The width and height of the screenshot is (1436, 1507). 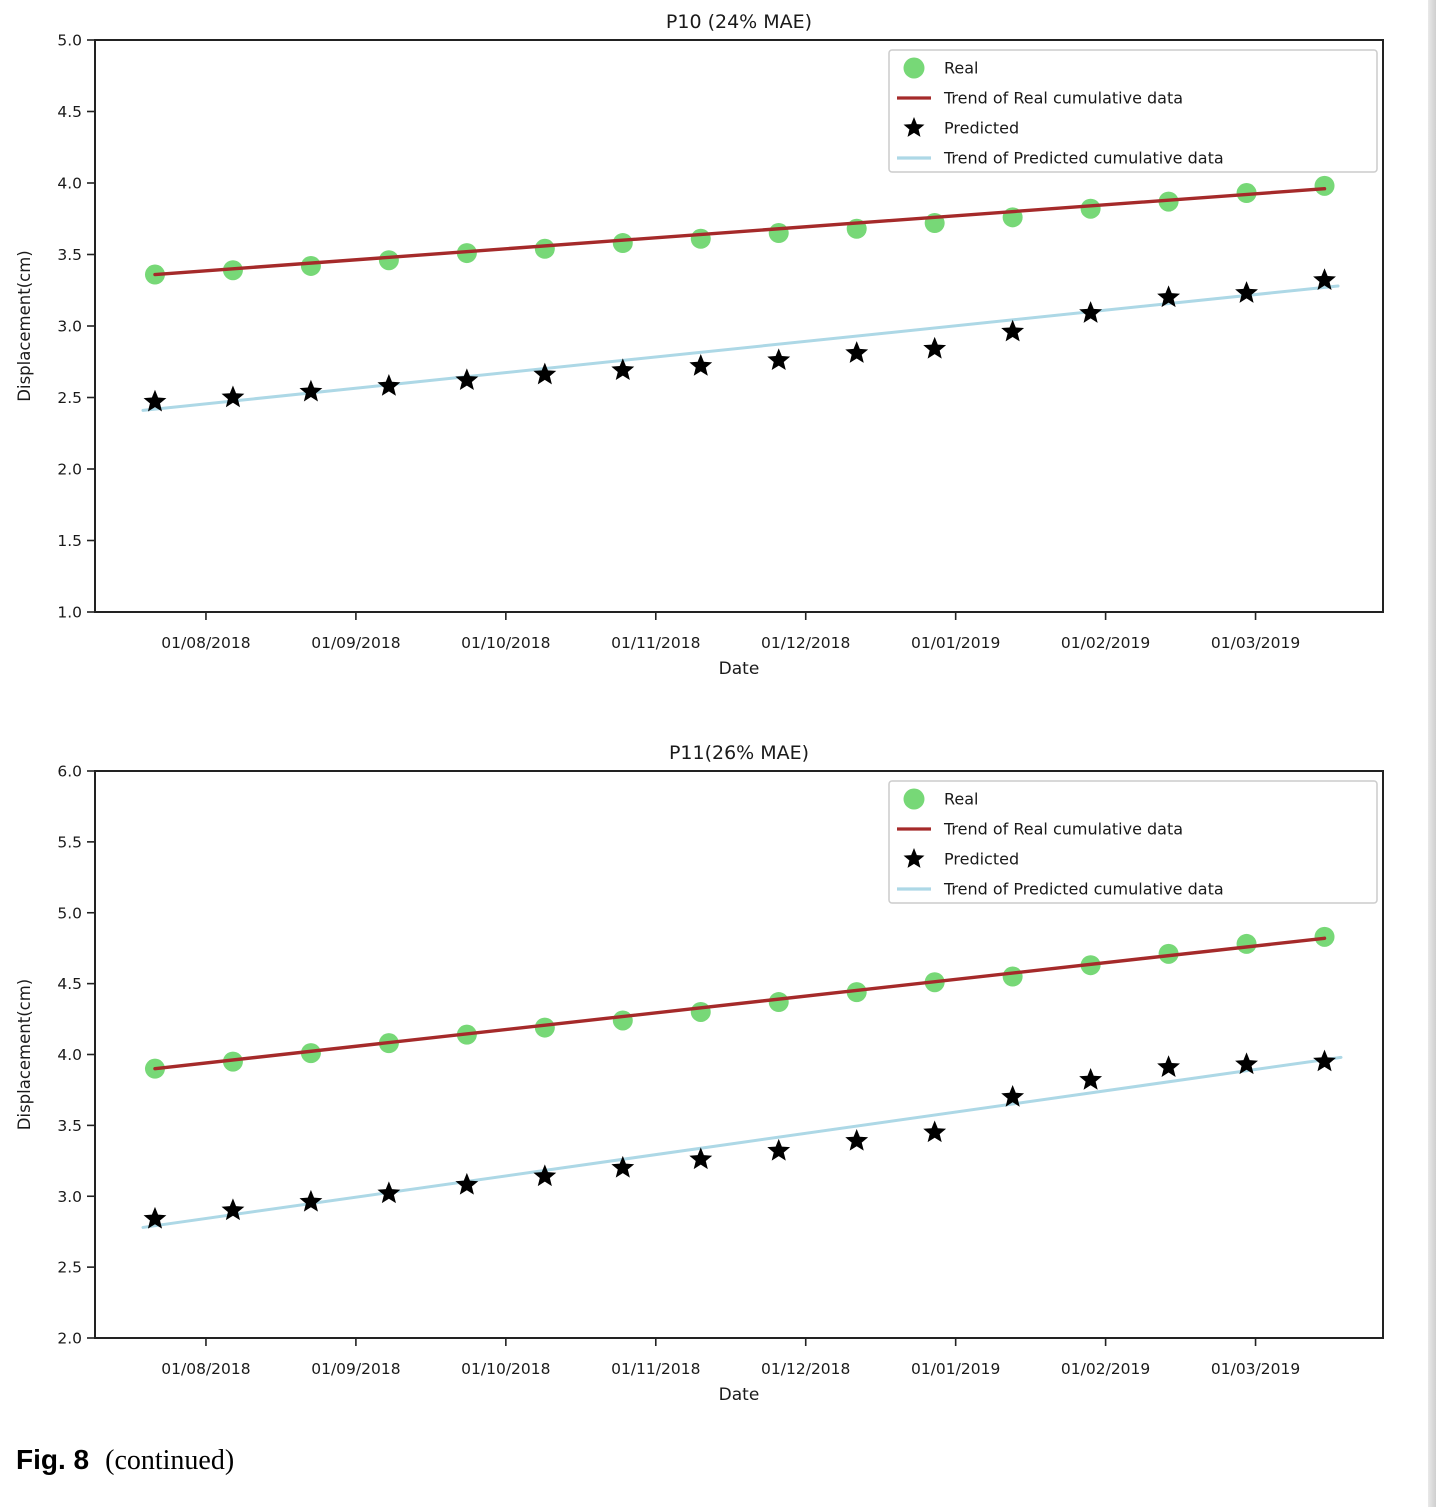 What do you see at coordinates (69, 1268) in the screenshot?
I see `y-tick-label: 2.5` at bounding box center [69, 1268].